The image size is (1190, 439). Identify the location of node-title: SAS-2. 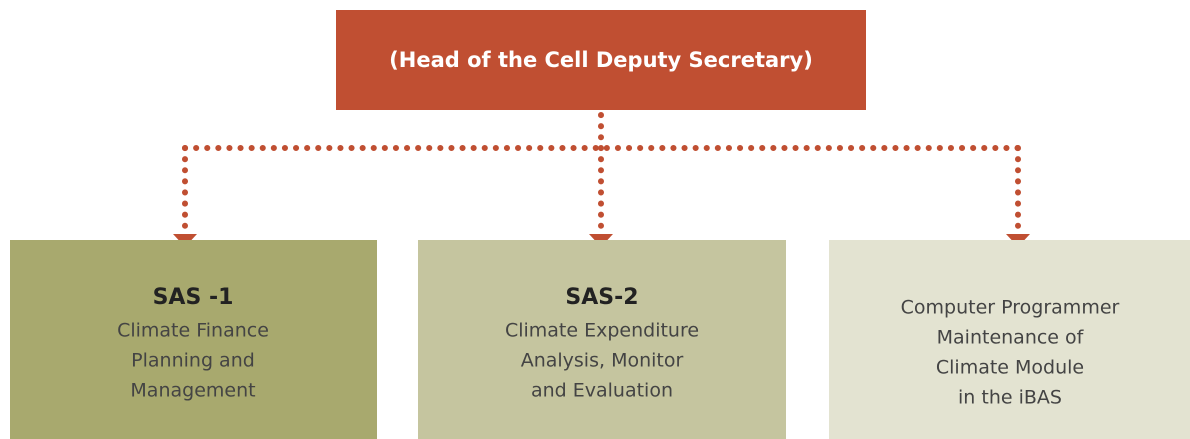
(601, 297).